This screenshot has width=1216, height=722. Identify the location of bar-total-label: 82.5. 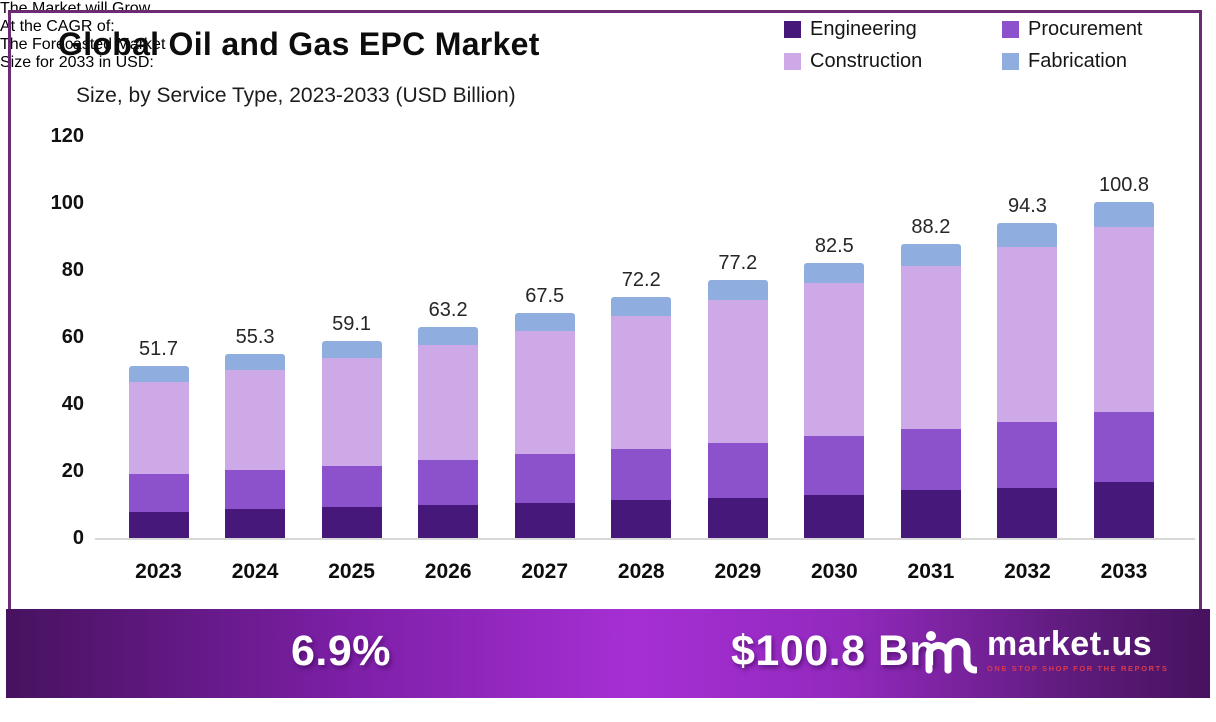
(834, 245).